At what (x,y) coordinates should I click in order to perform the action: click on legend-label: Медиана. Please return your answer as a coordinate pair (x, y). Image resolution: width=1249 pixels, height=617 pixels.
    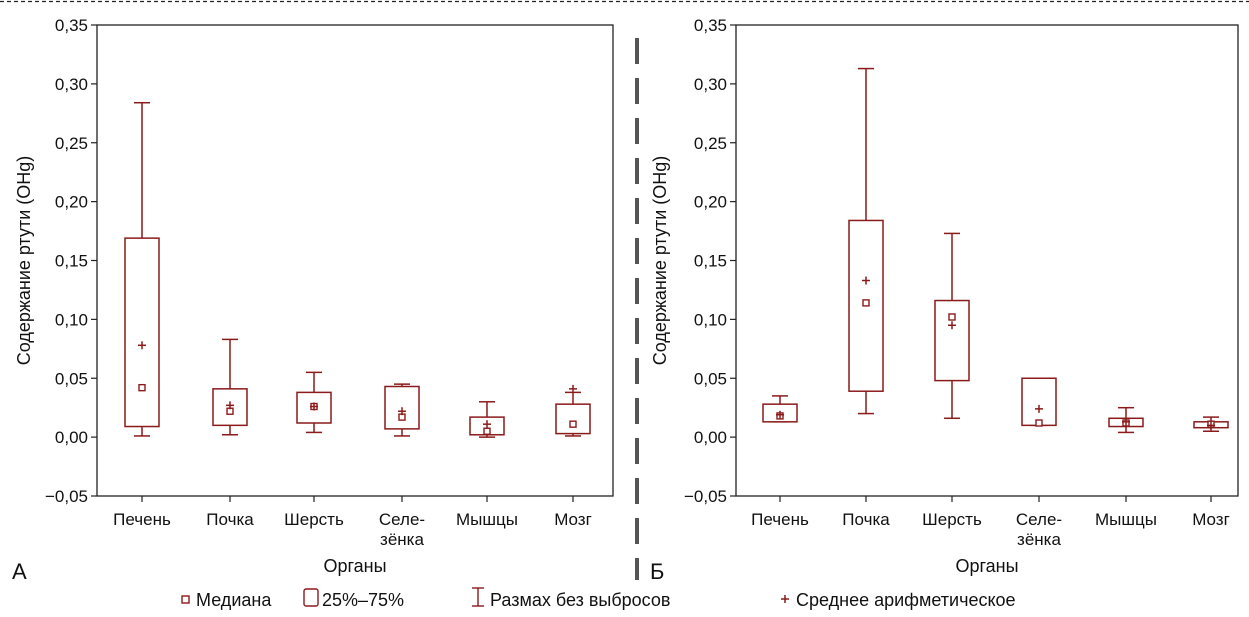
    Looking at the image, I should click on (234, 600).